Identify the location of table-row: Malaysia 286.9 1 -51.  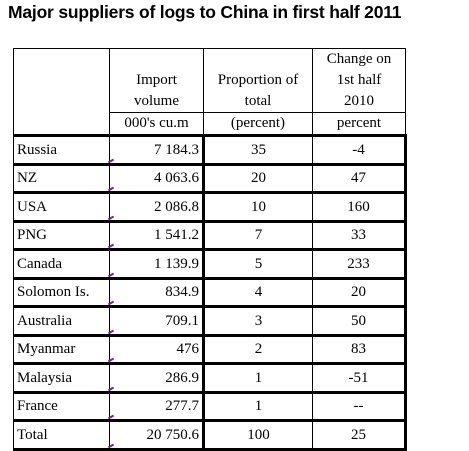
(210, 378).